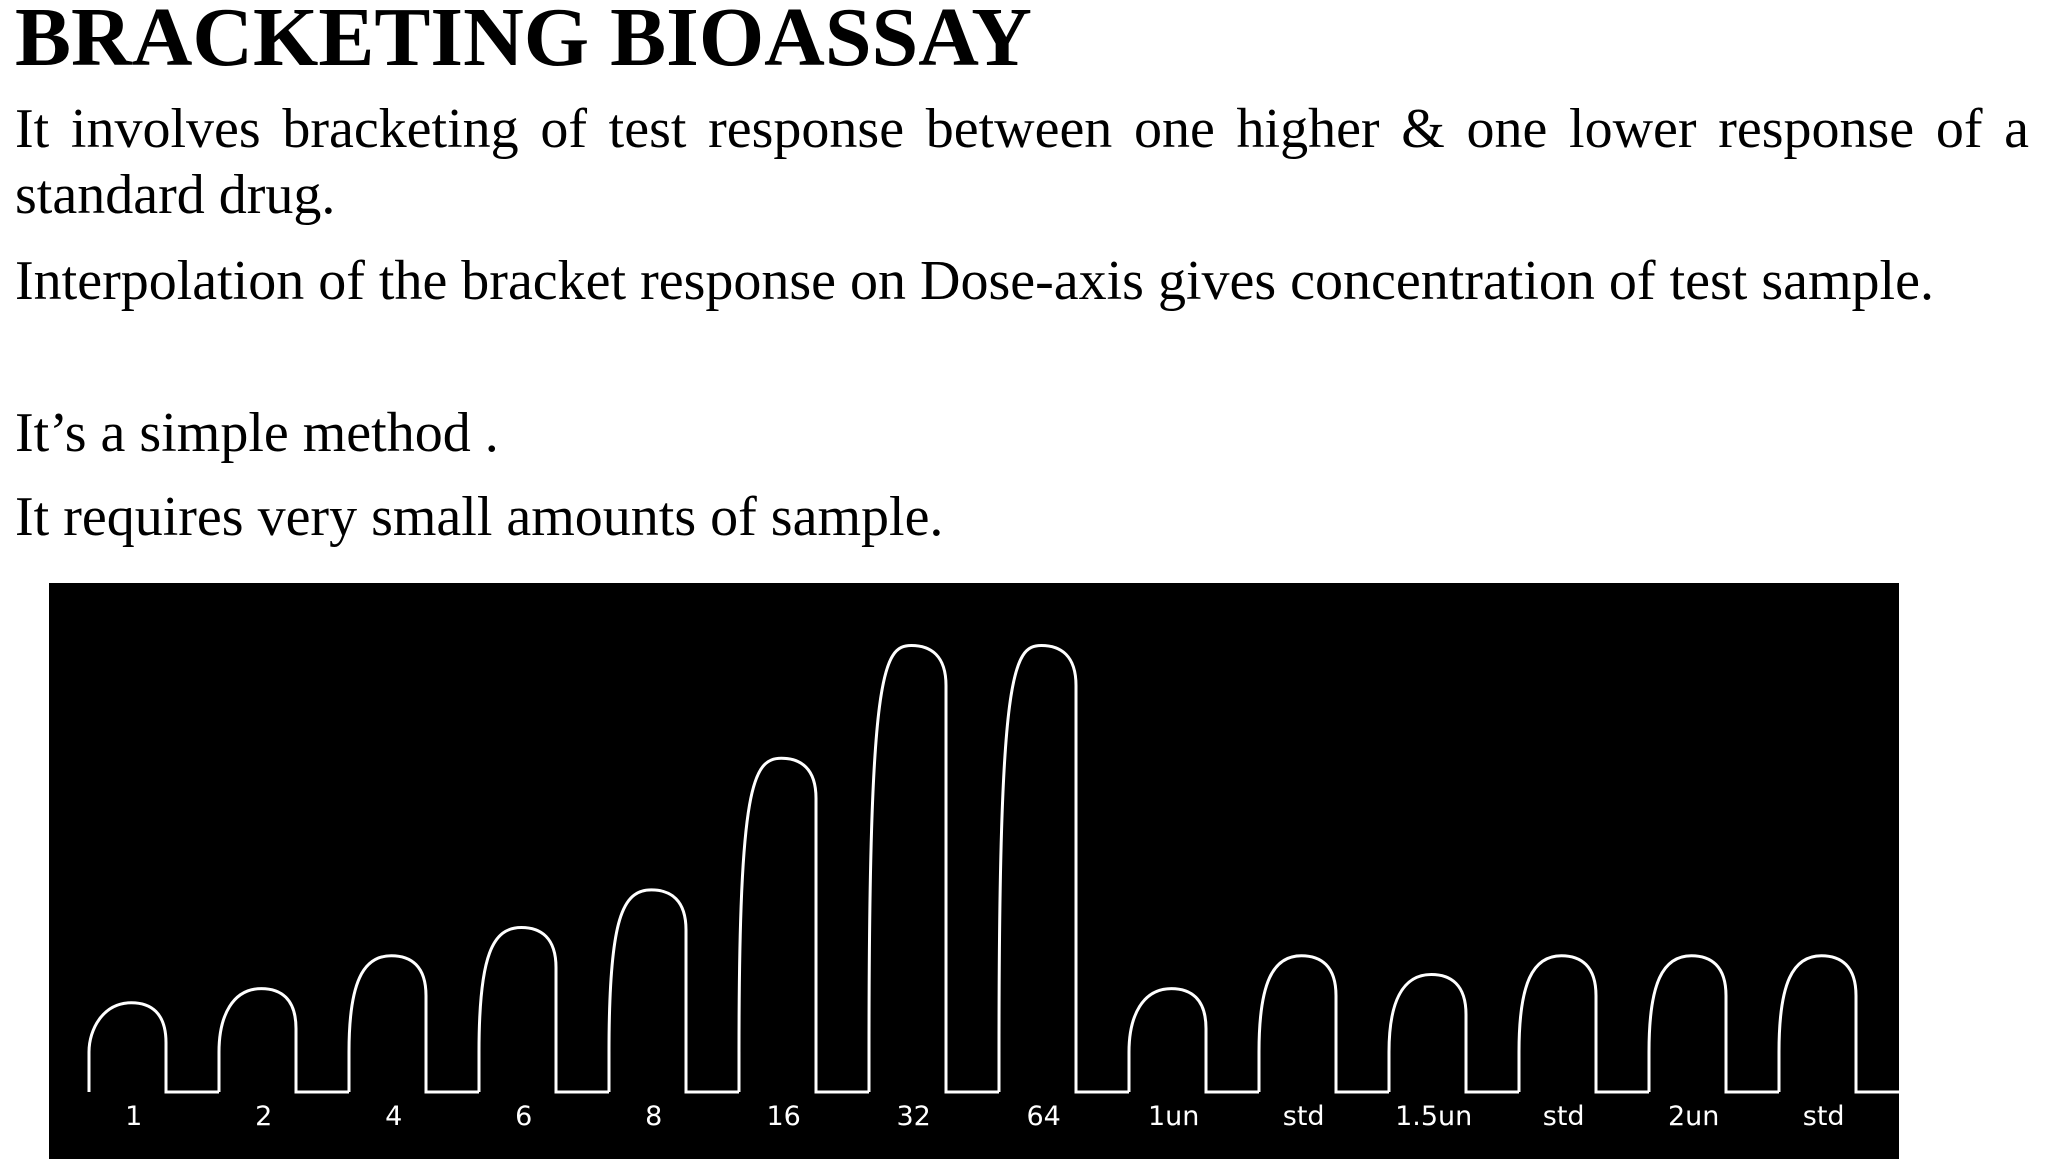 The width and height of the screenshot is (2048, 1159). Describe the element at coordinates (1693, 1116) in the screenshot. I see `dose-label-13: 2un` at that location.